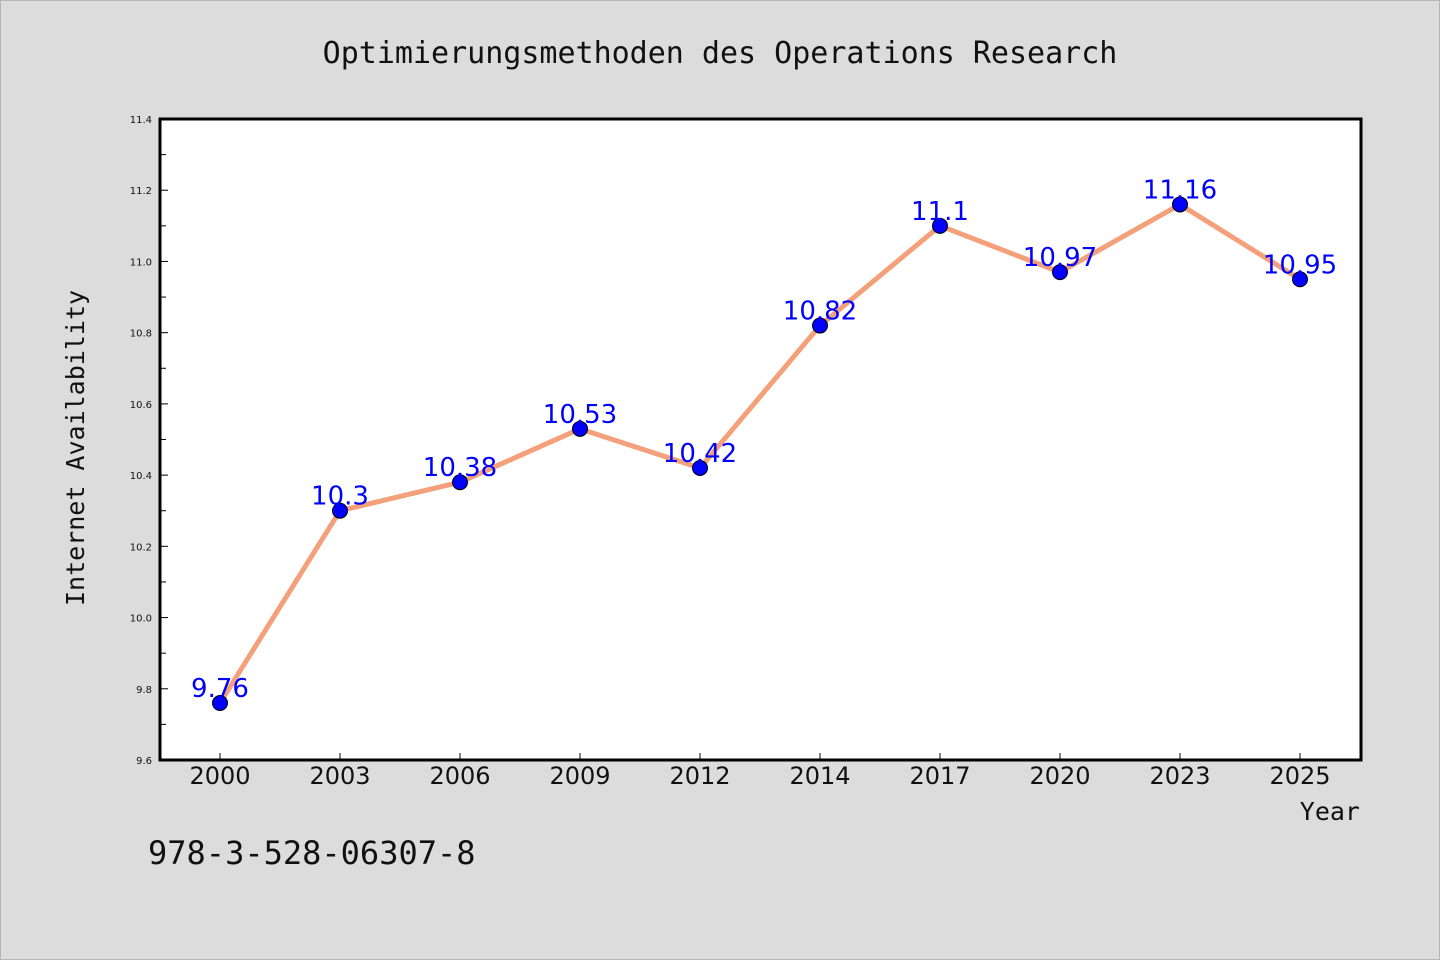  I want to click on data-label: 10.38, so click(460, 468).